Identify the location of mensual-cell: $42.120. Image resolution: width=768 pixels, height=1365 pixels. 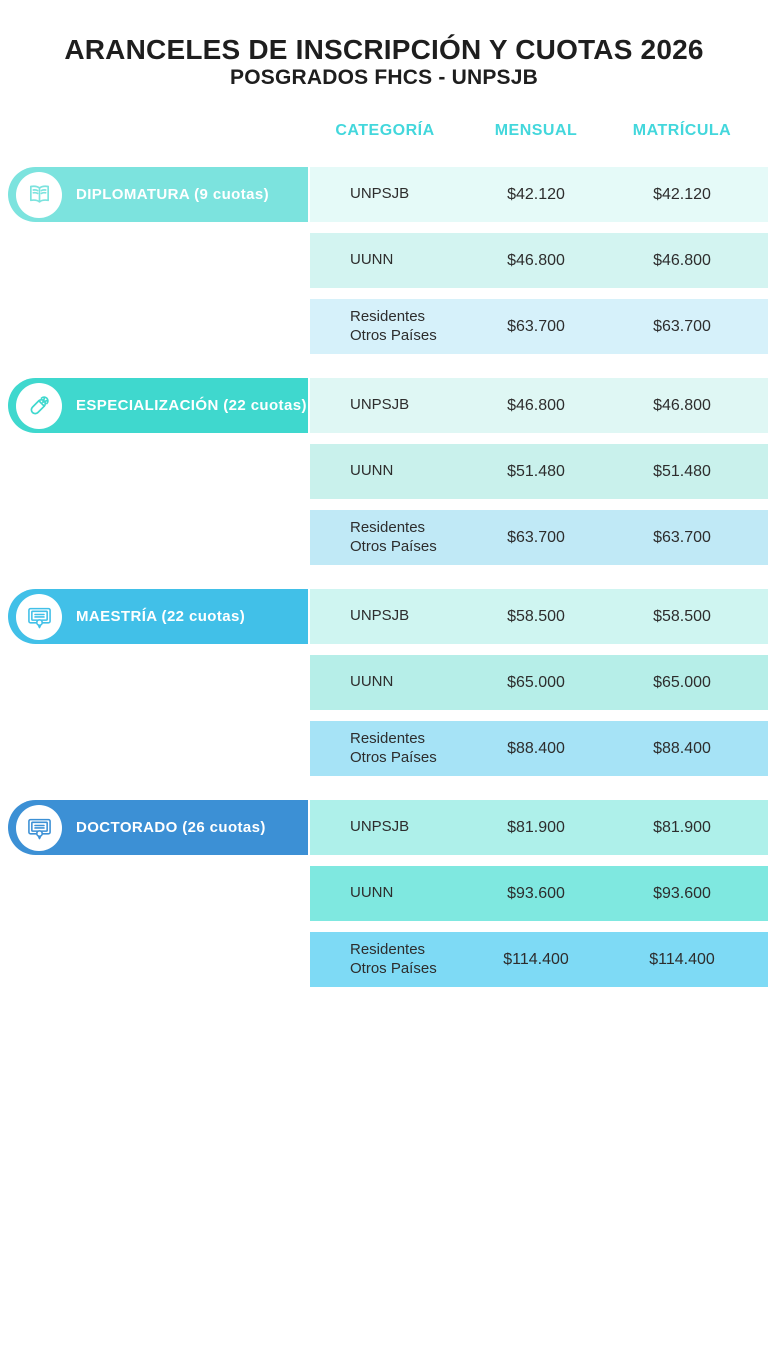
(536, 194).